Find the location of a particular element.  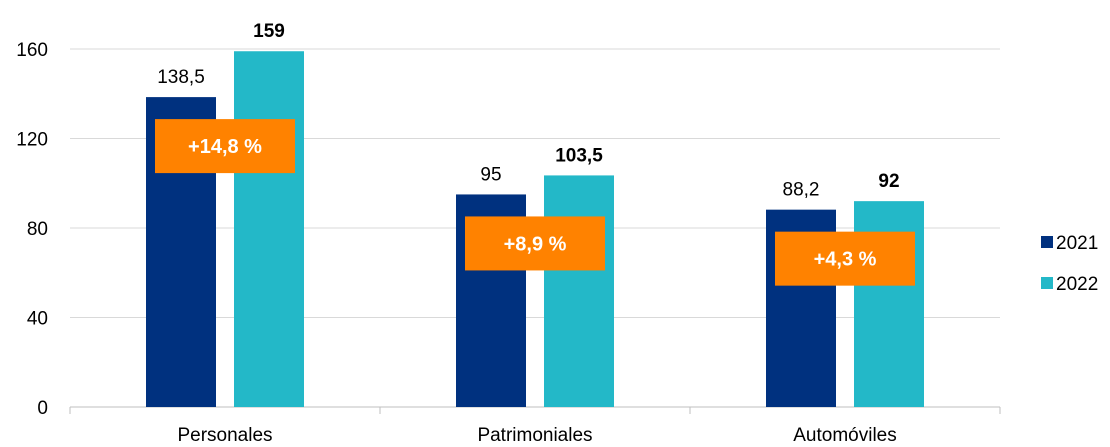

bar-2022-personales is located at coordinates (269, 229).